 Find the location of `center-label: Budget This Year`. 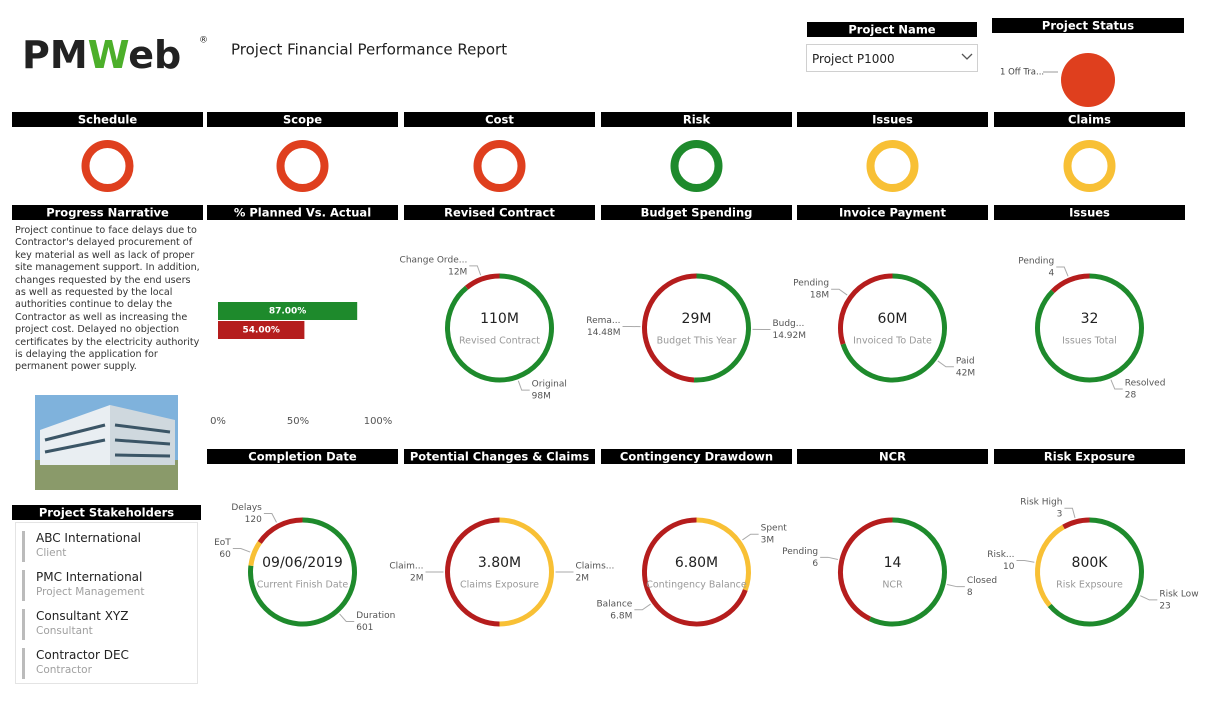

center-label: Budget This Year is located at coordinates (697, 341).